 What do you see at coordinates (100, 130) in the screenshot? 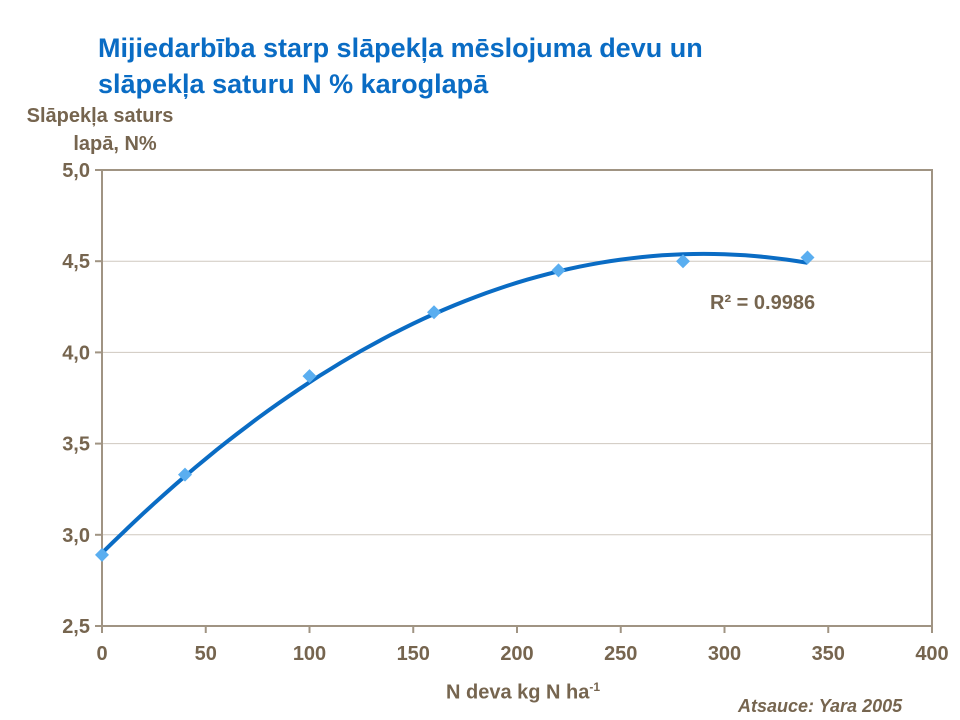
I see `y-axis-label: Slāpekļa saturs lapā, N%` at bounding box center [100, 130].